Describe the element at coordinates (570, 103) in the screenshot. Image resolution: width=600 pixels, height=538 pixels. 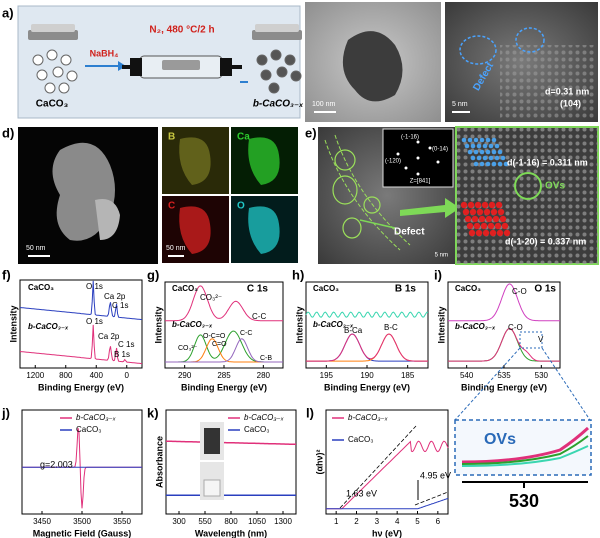
I see `label: (104)` at that location.